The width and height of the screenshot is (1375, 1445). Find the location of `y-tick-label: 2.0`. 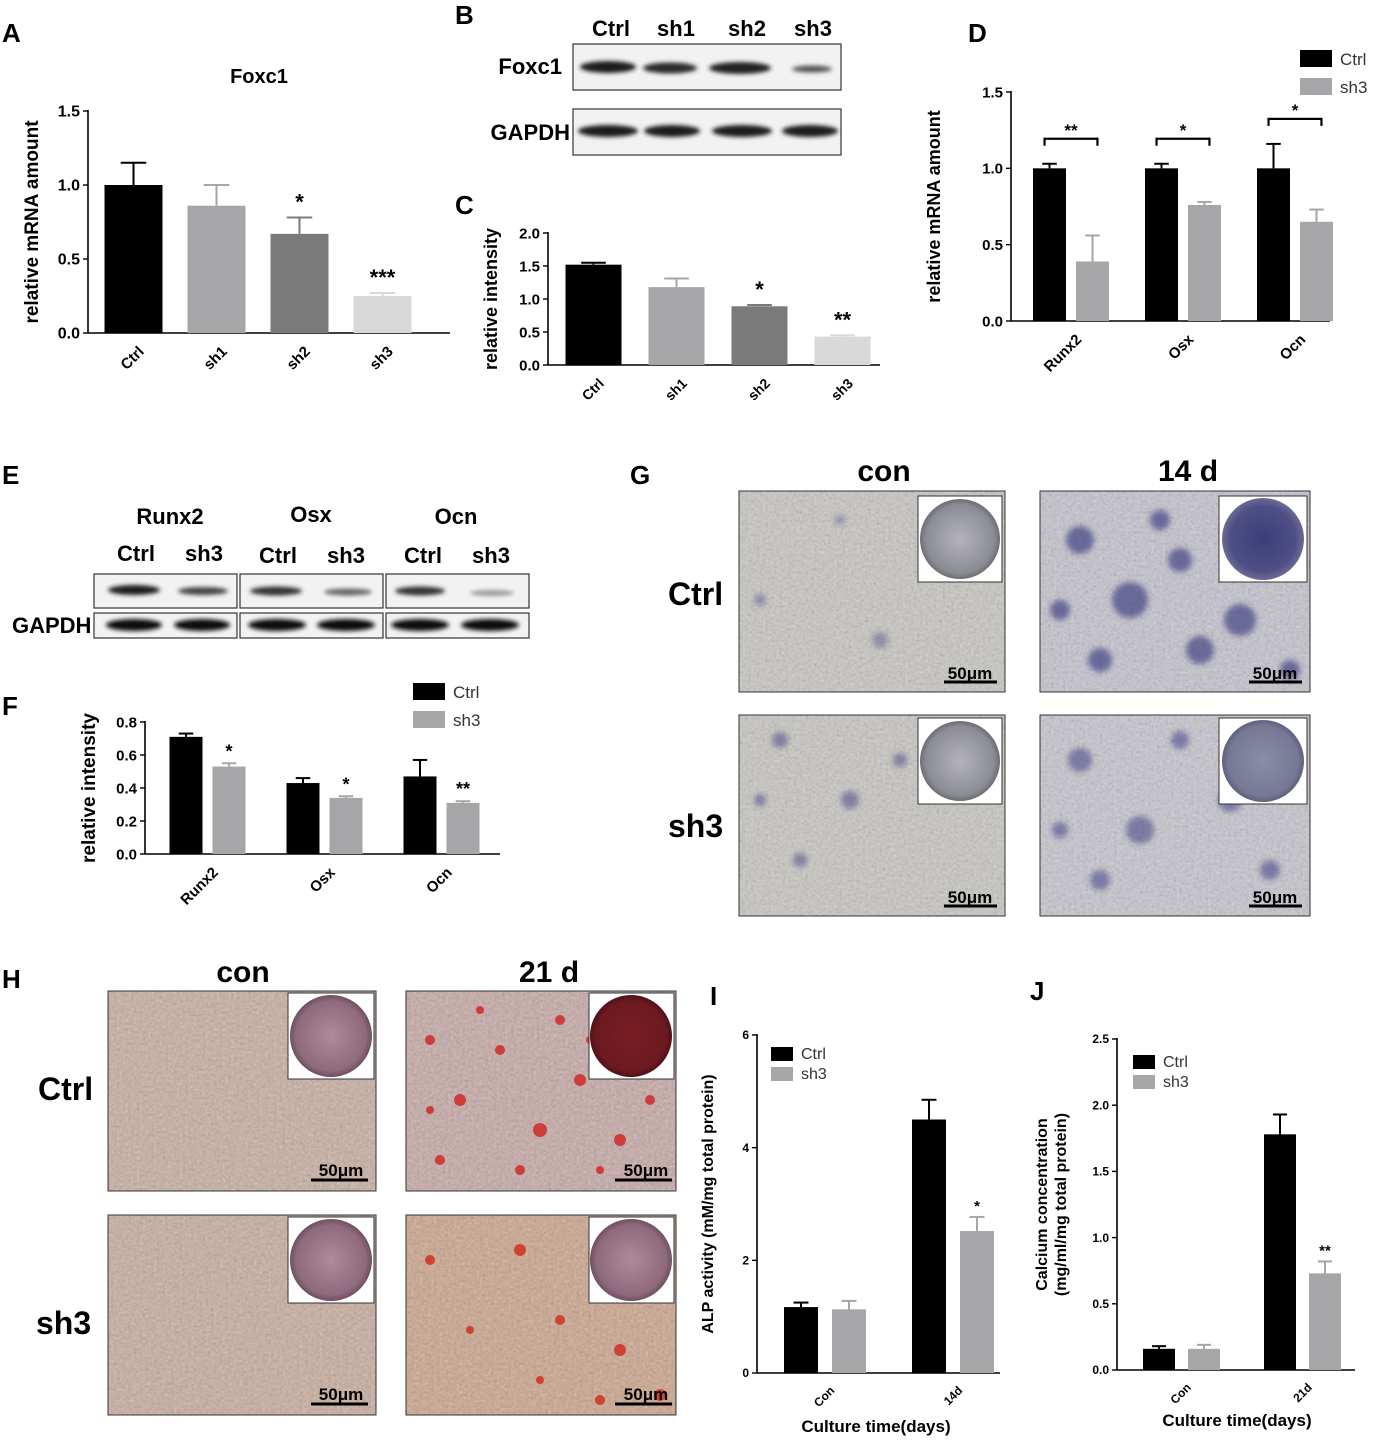

y-tick-label: 2.0 is located at coordinates (1100, 1105).